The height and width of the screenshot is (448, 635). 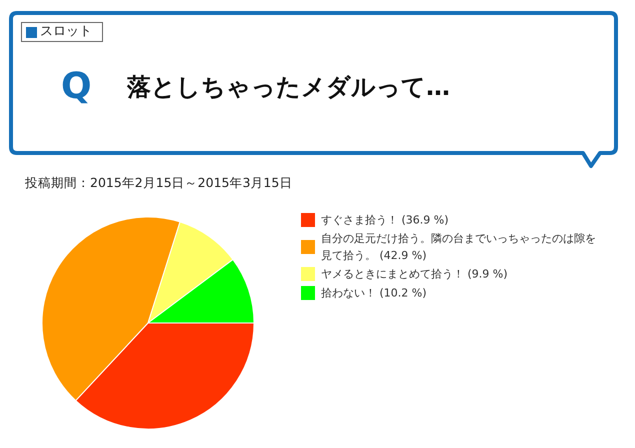 What do you see at coordinates (385, 220) in the screenshot?
I see `legend-label: すぐさま拾う！ (36.9 %)` at bounding box center [385, 220].